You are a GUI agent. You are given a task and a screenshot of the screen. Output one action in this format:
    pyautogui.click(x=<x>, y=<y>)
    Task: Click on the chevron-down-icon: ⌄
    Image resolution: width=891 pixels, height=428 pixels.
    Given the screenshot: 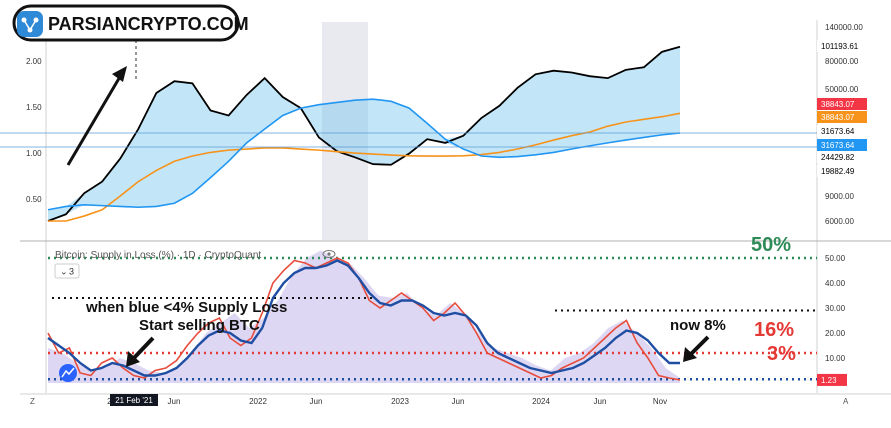 What is the action you would take?
    pyautogui.click(x=64, y=272)
    